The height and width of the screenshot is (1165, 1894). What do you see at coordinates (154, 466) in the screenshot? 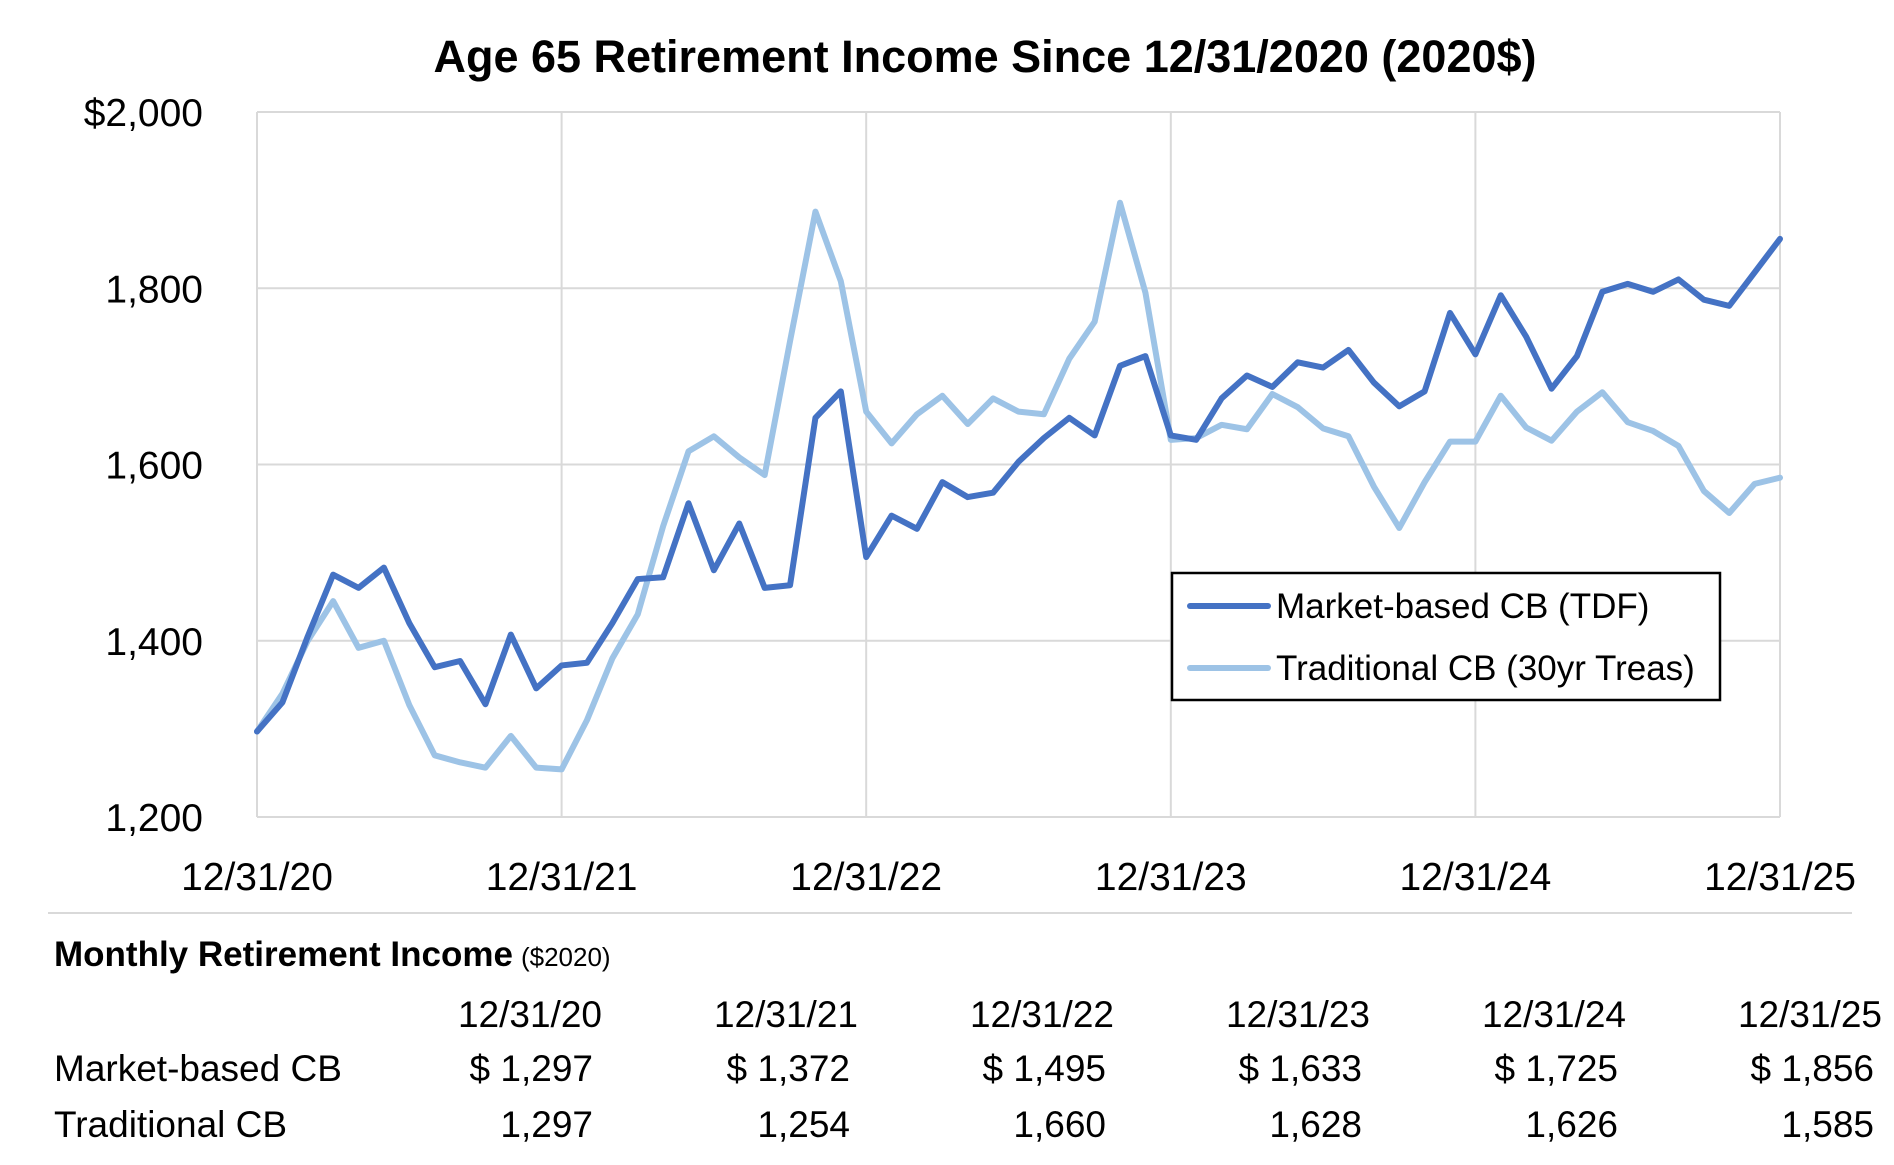
I see `y-tick-label: 1,600` at bounding box center [154, 466].